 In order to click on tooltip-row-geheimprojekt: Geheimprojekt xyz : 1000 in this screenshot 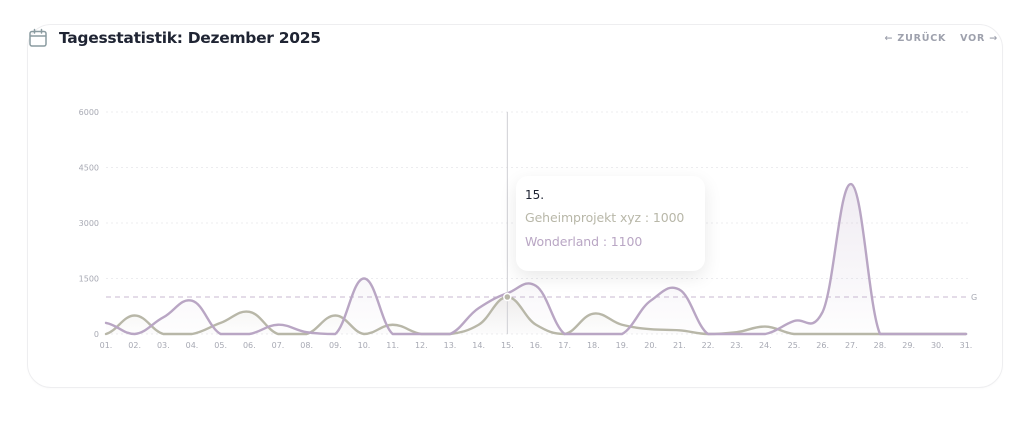, I will do `click(605, 217)`.